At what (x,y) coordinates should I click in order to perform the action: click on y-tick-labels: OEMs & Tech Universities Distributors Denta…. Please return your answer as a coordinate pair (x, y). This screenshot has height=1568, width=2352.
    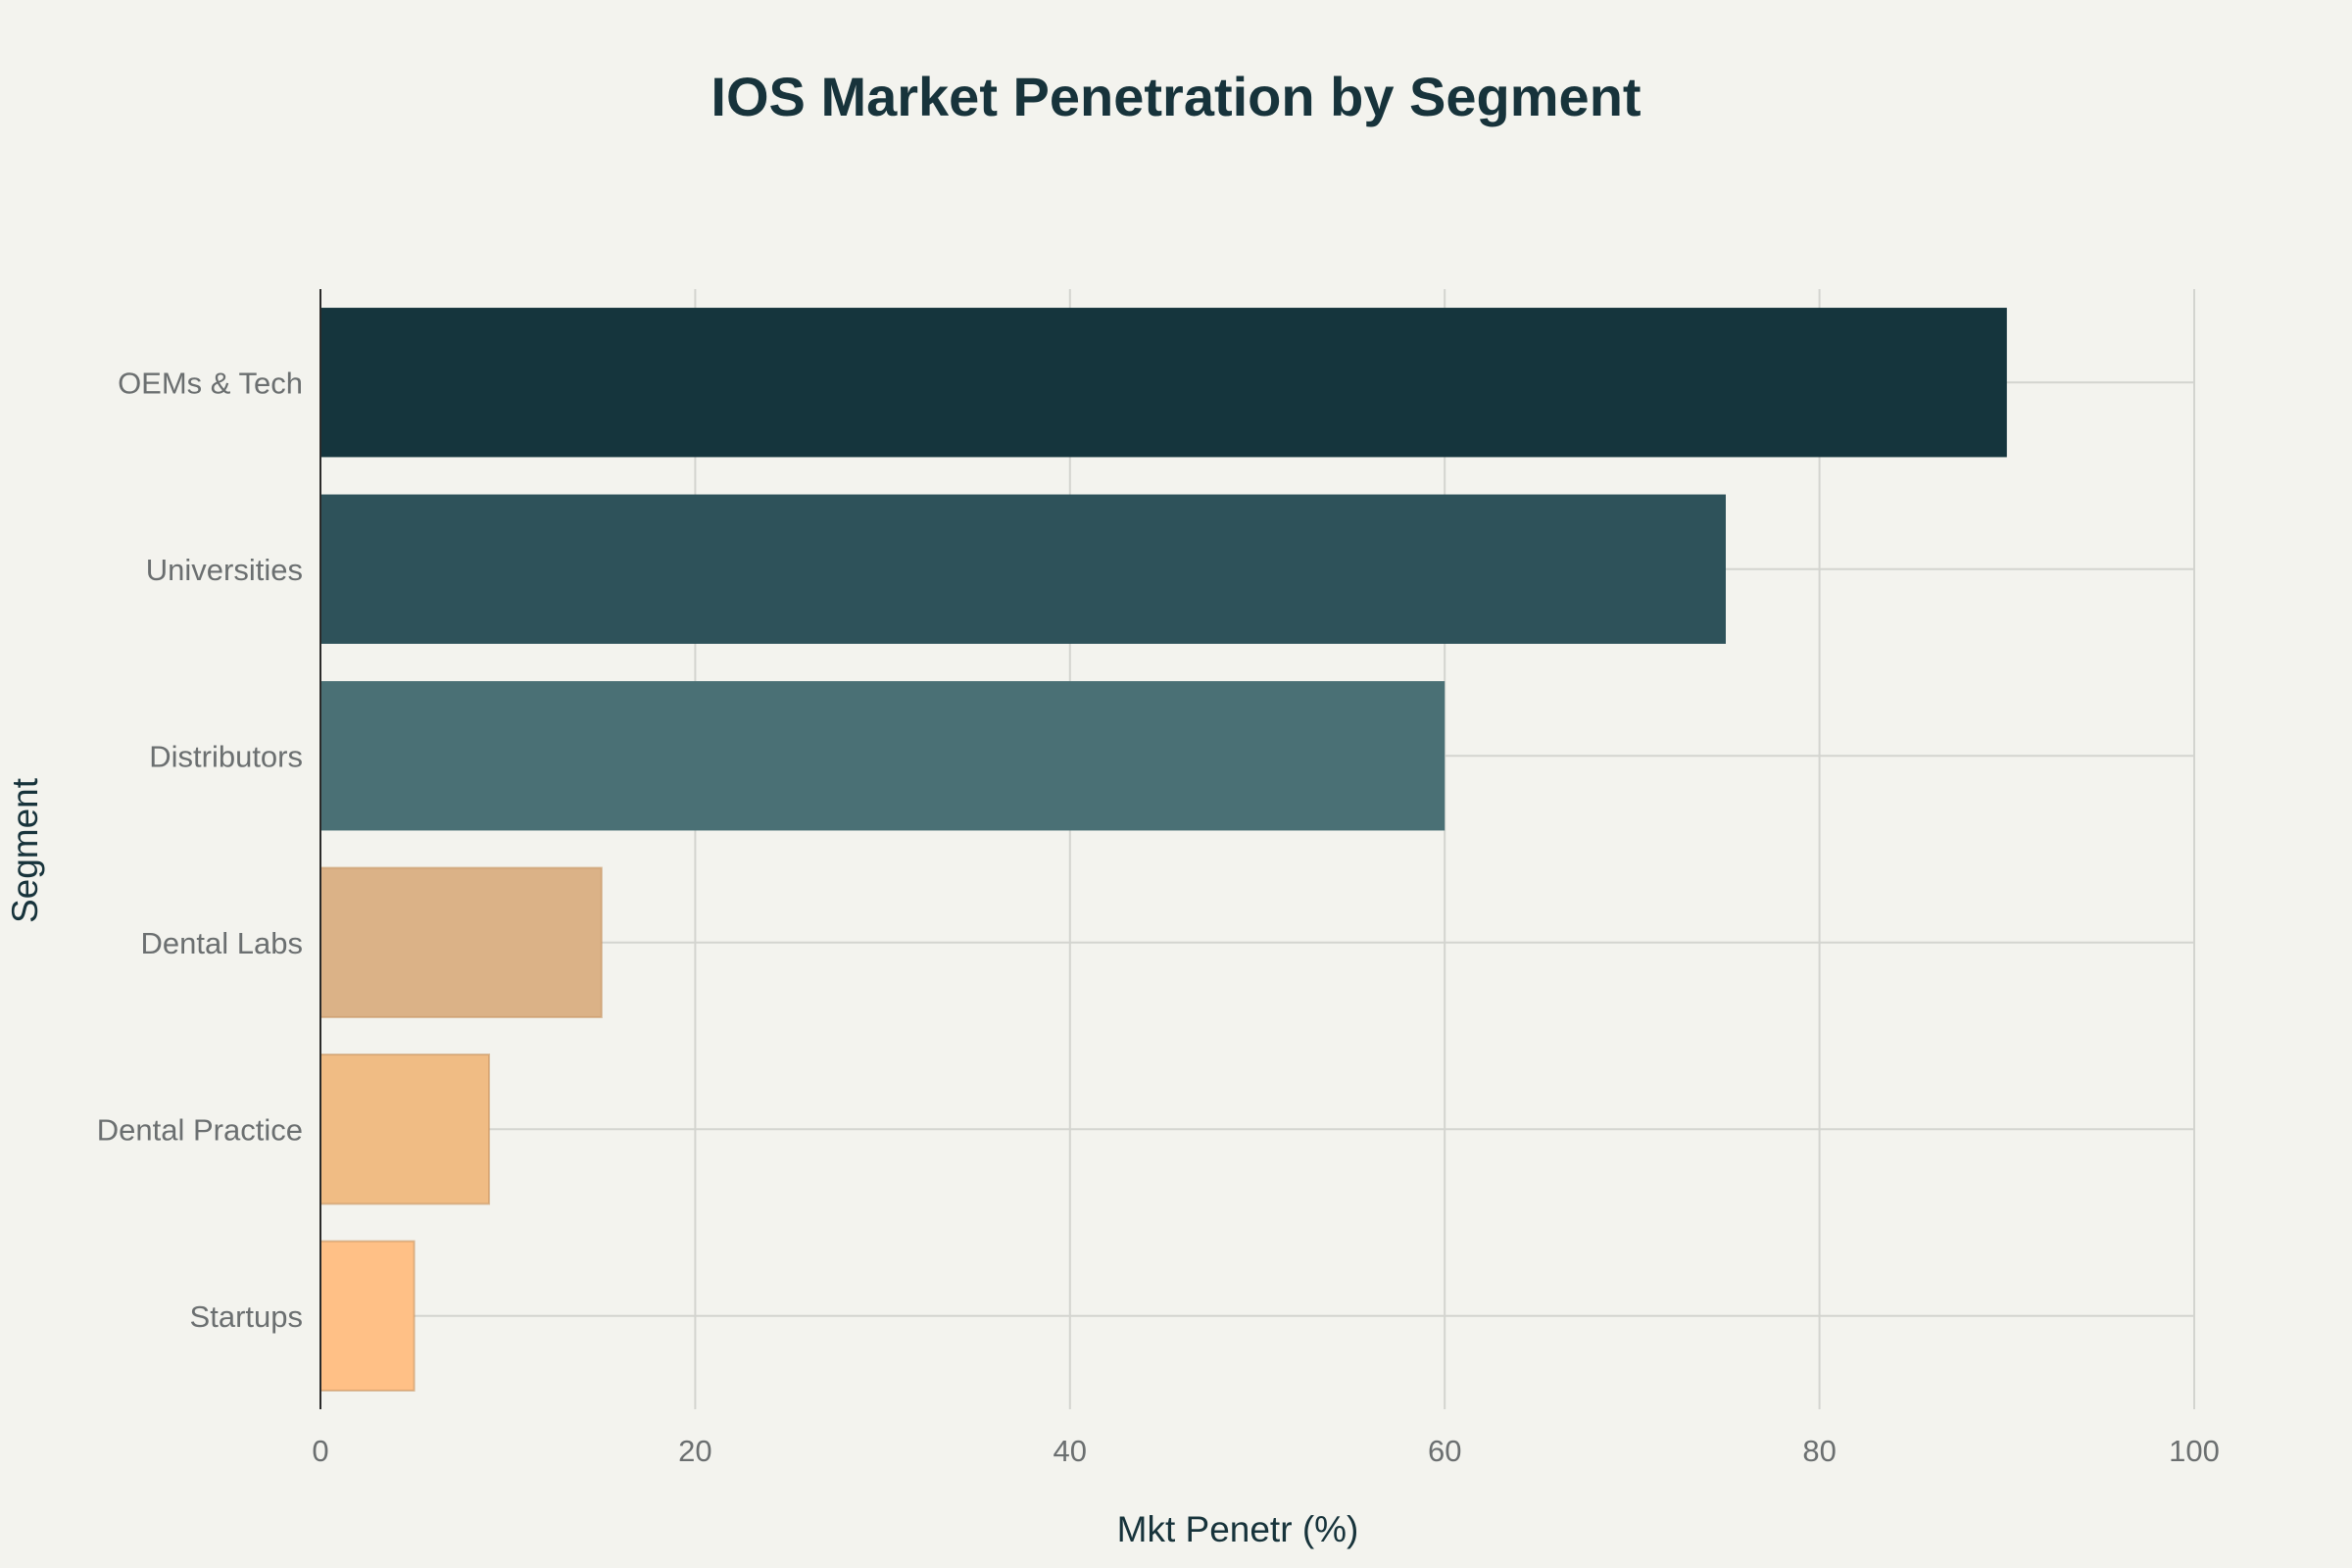
    Looking at the image, I should click on (200, 850).